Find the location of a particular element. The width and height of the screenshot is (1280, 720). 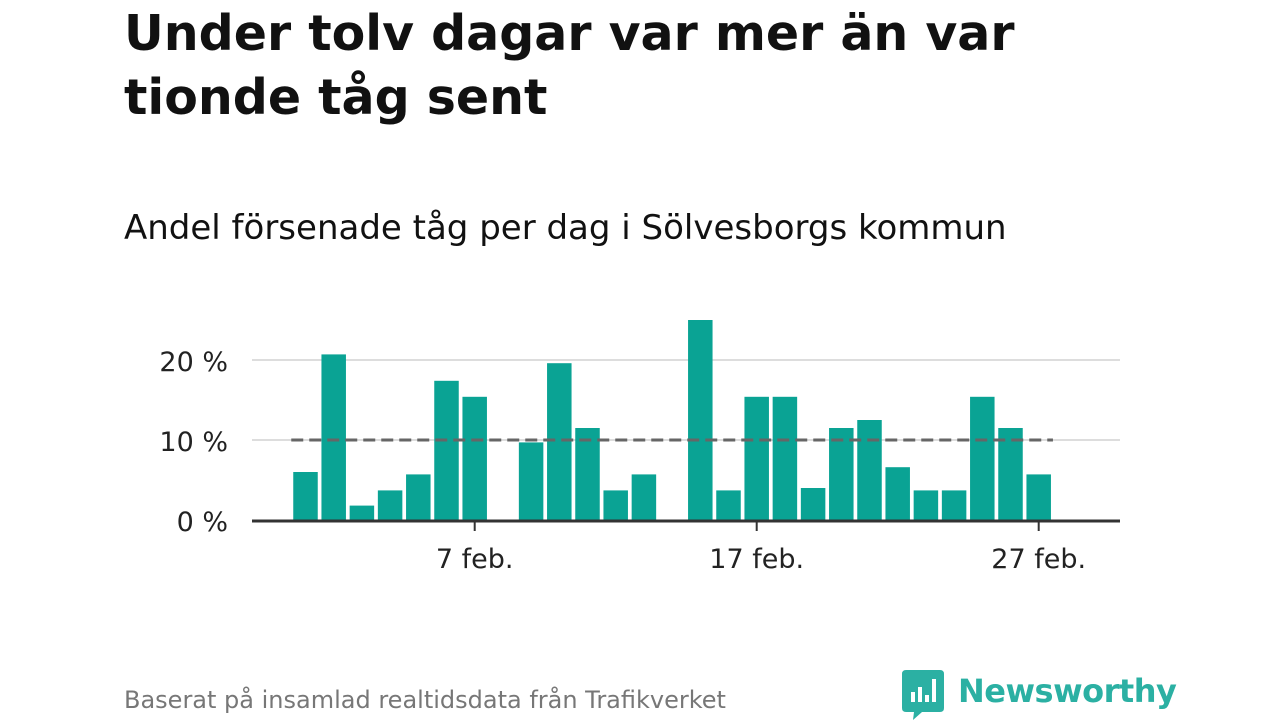

x-tick-label: 27 feb. is located at coordinates (1038, 559).